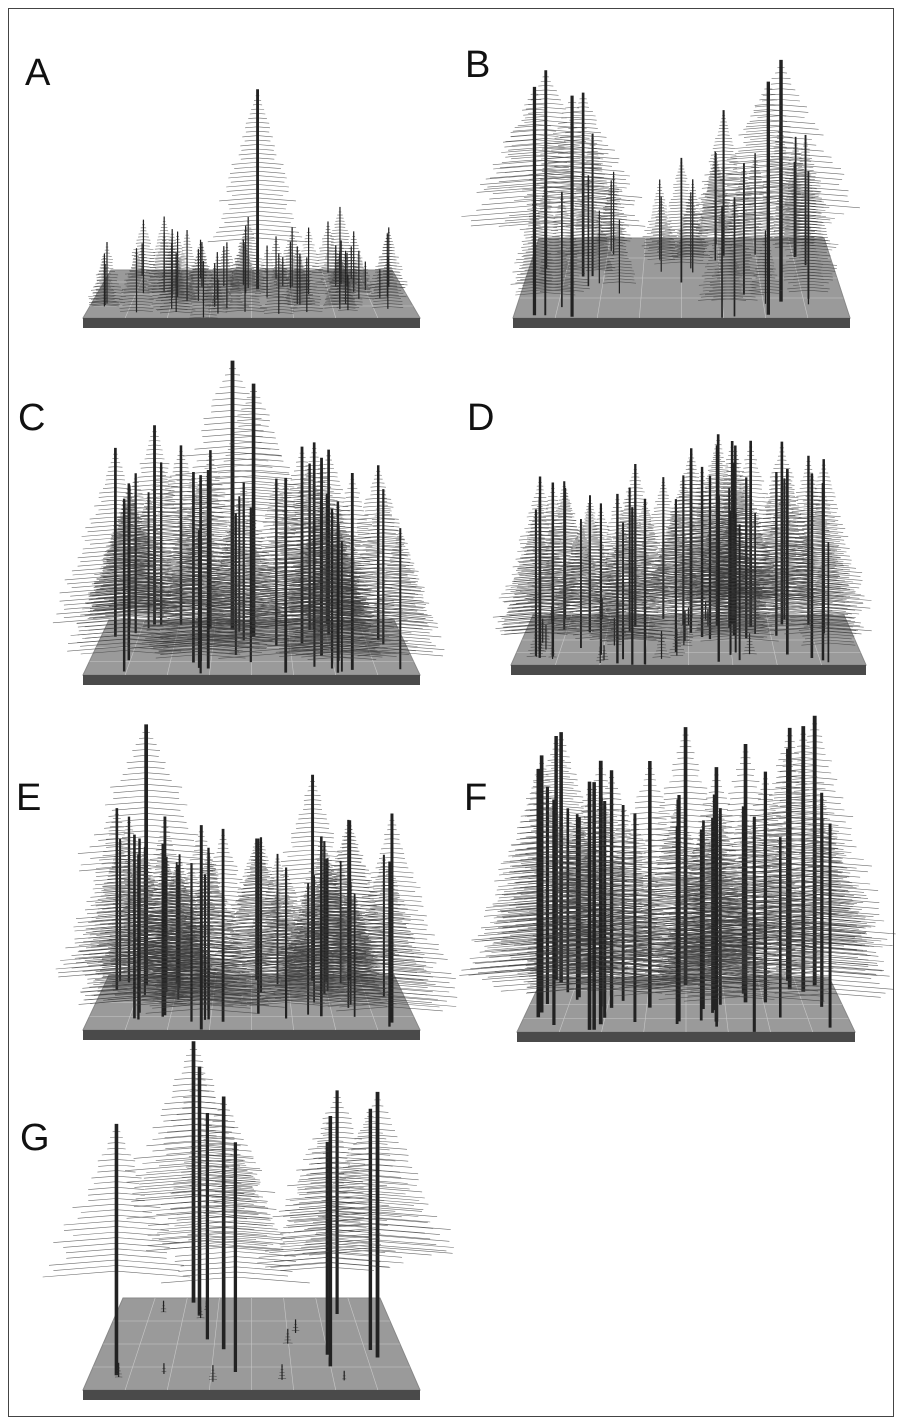 The height and width of the screenshot is (1425, 902). What do you see at coordinates (231, 522) in the screenshot?
I see `panel: C` at bounding box center [231, 522].